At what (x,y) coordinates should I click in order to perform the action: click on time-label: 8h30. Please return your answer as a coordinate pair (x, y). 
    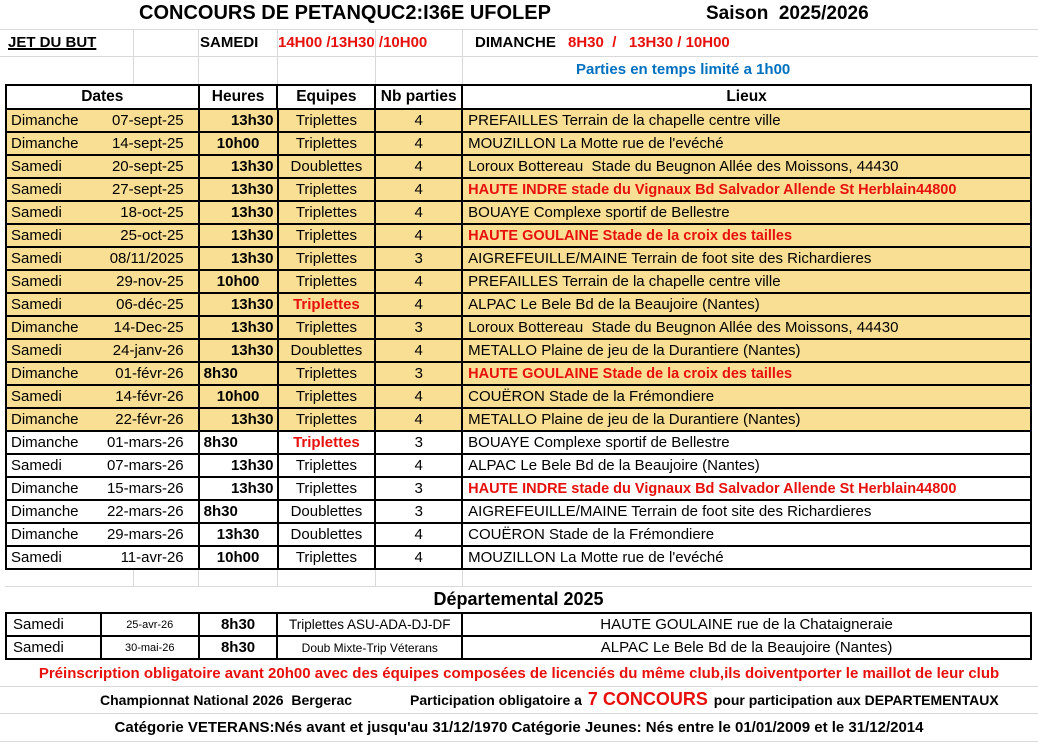
    Looking at the image, I should click on (238, 647).